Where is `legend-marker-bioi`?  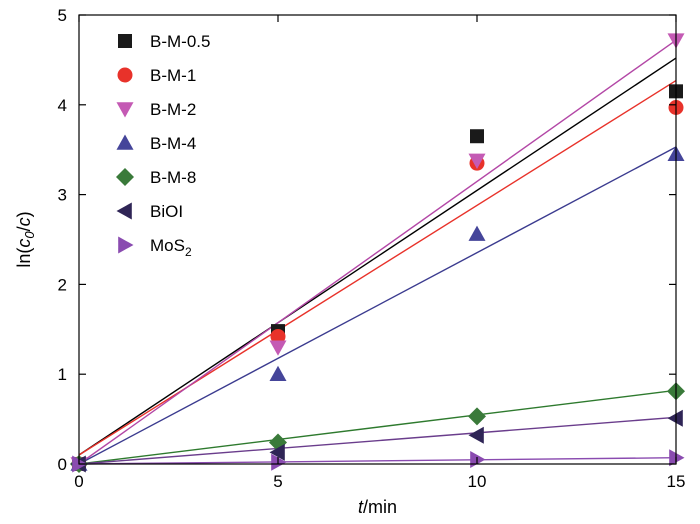 legend-marker-bioi is located at coordinates (124, 211).